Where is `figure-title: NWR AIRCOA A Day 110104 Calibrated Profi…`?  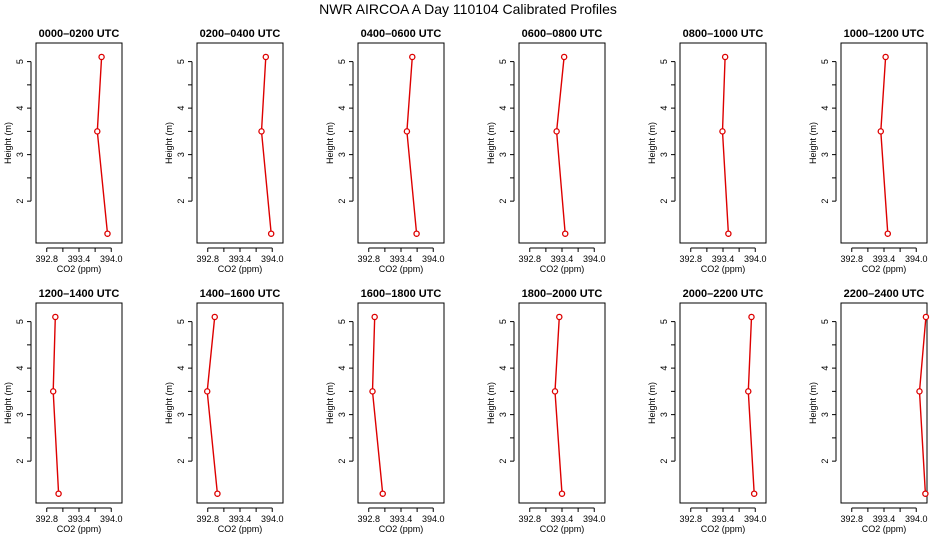 figure-title: NWR AIRCOA A Day 110104 Calibrated Profi… is located at coordinates (468, 9).